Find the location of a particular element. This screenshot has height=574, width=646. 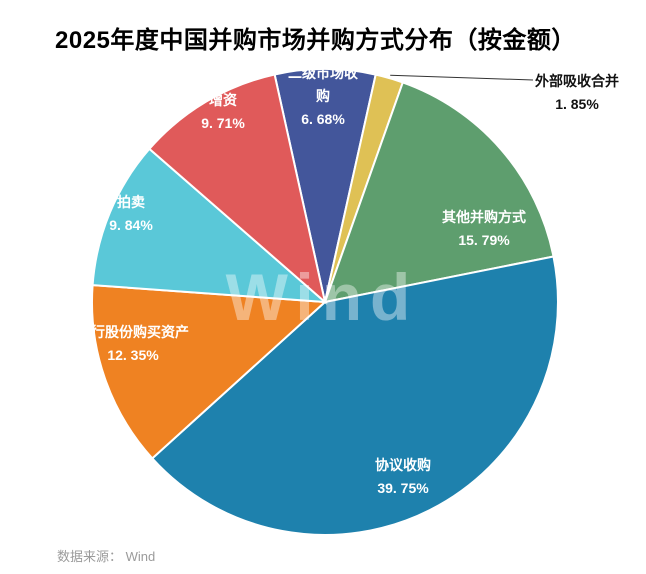

slice-label-5: 拍卖 9. 84% is located at coordinates (131, 213).